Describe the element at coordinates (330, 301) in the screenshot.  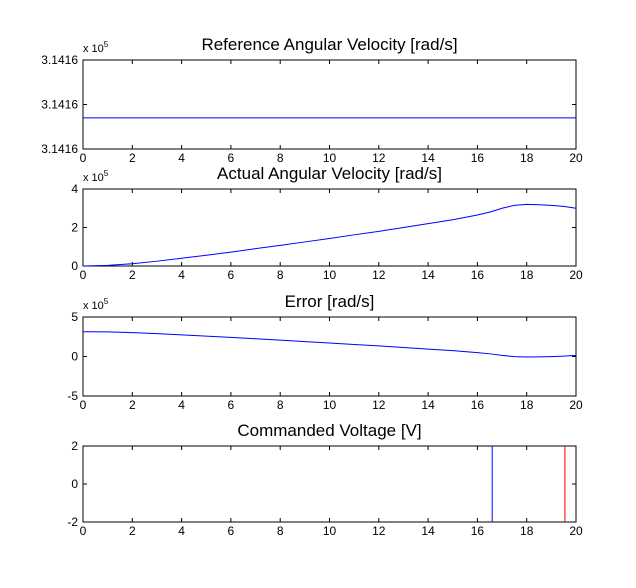
I see `chart-title: Error [rad/s]` at that location.